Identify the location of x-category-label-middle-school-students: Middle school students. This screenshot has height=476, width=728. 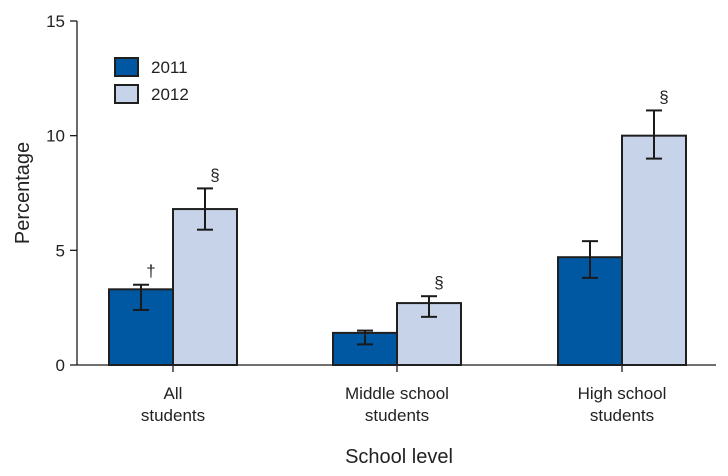
(397, 404).